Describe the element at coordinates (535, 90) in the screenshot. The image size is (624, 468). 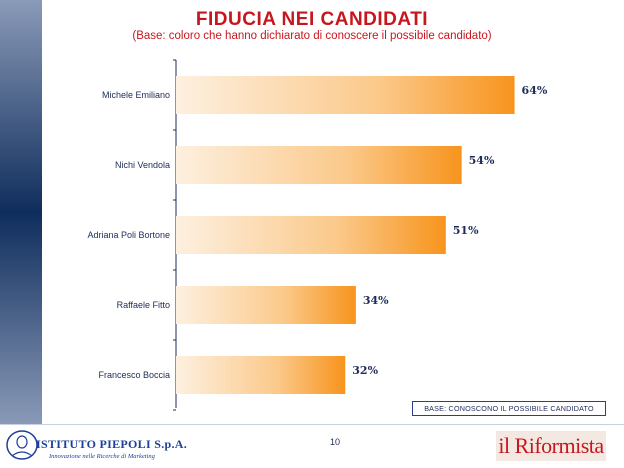
I see `value-label: 64%` at that location.